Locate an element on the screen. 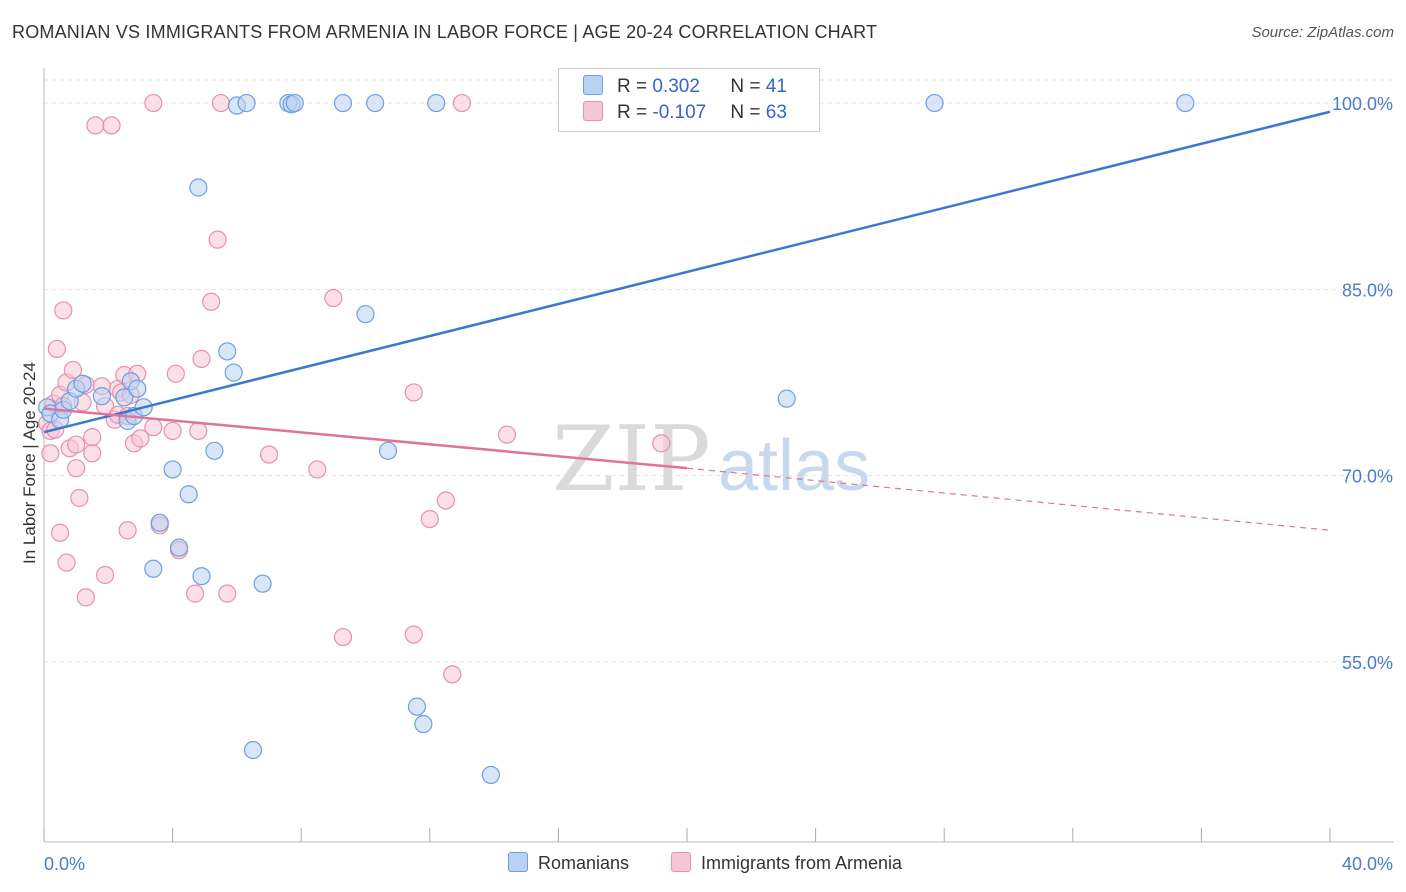 The height and width of the screenshot is (892, 1406). correlation-legend: R = 0.302 N = 41 R = -0.107 N = 63 is located at coordinates (689, 100).